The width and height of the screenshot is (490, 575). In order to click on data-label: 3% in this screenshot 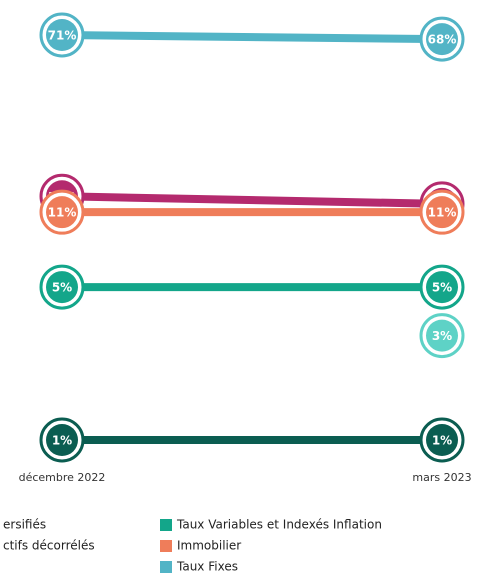, I will do `click(442, 336)`.